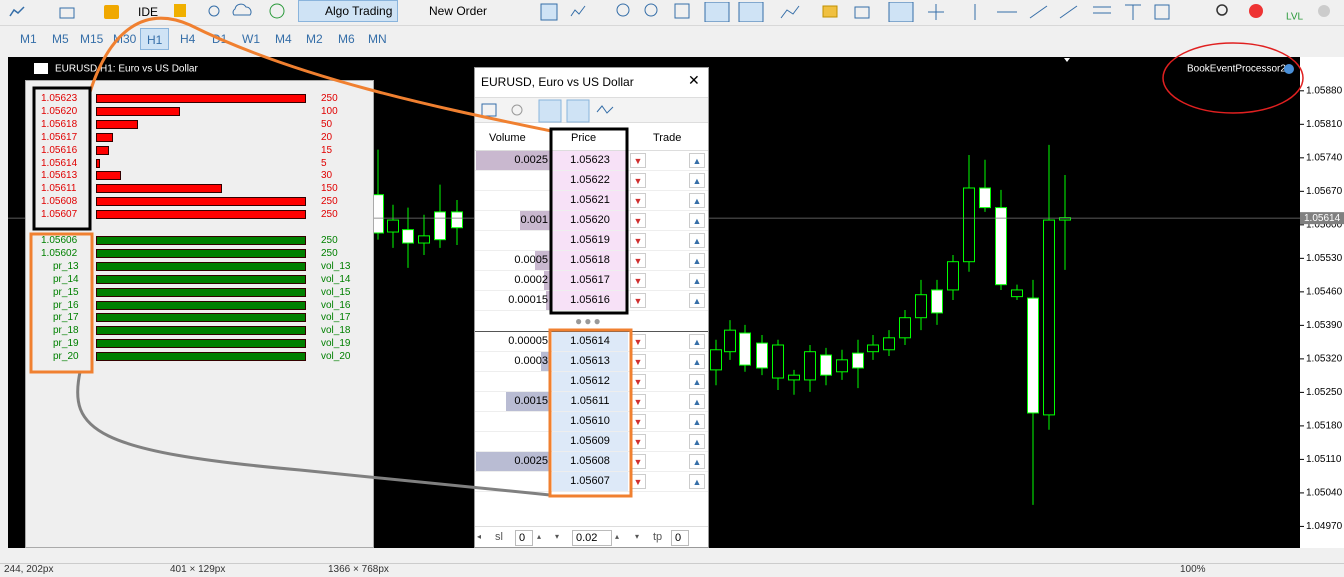  Describe the element at coordinates (590, 220) in the screenshot. I see `price-cell: 1.05620` at that location.